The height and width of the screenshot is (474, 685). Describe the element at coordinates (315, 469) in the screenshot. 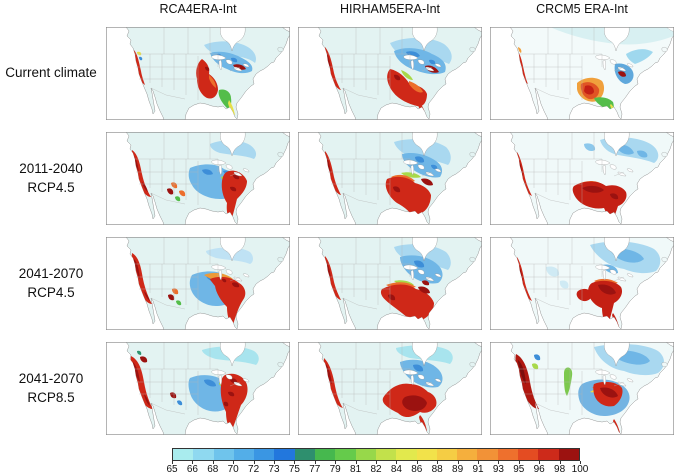

I see `colorbar-tick-label: 77` at that location.